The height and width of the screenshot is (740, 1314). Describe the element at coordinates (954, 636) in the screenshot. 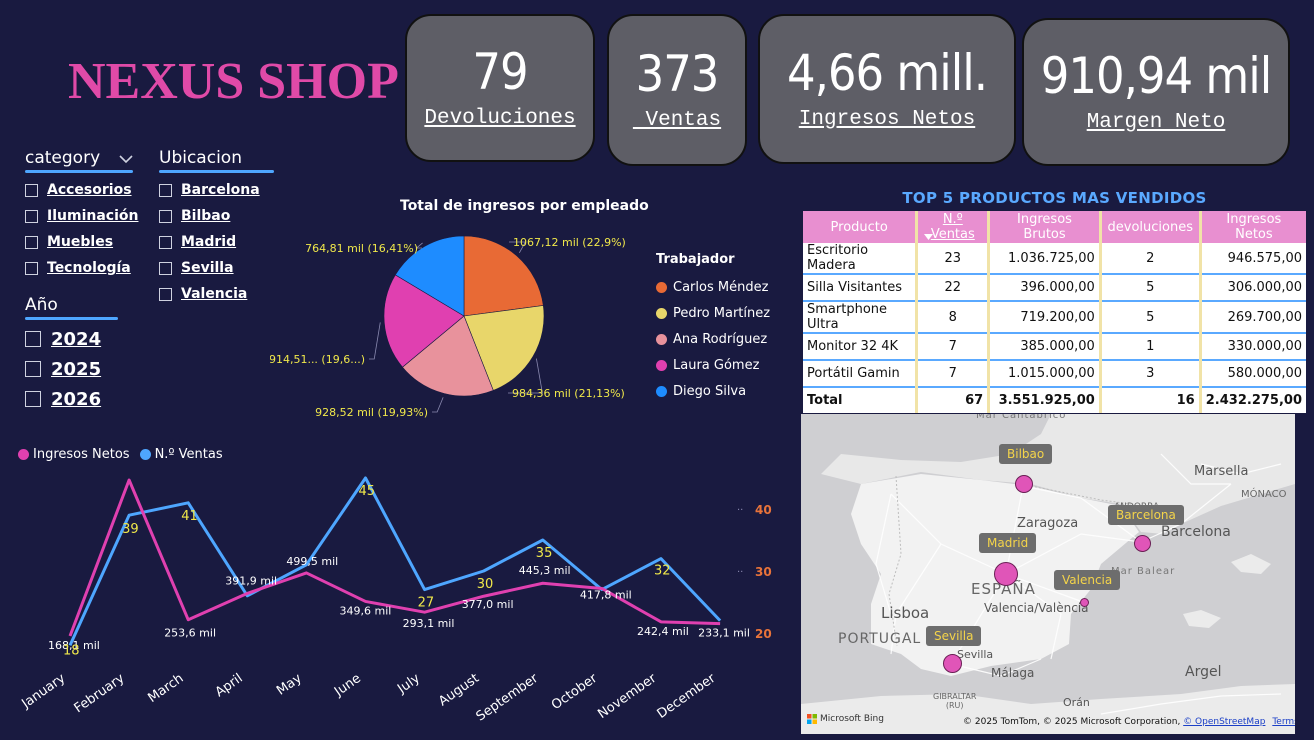

I see `map-label-sevilla: Sevilla` at that location.